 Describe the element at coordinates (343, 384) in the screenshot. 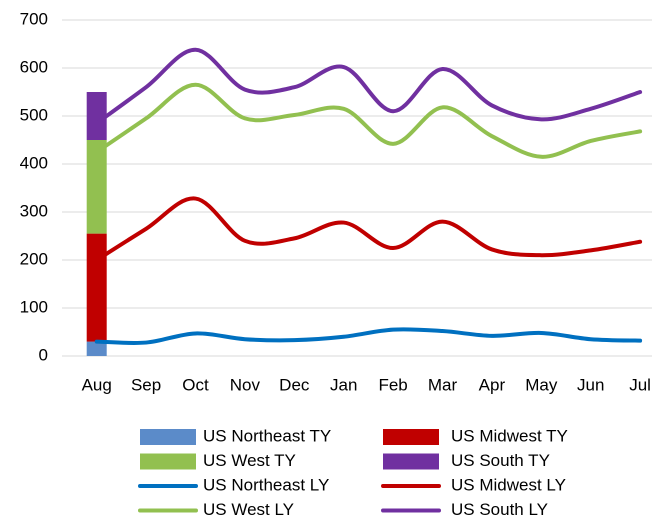

I see `x-tick-label: Jan` at that location.